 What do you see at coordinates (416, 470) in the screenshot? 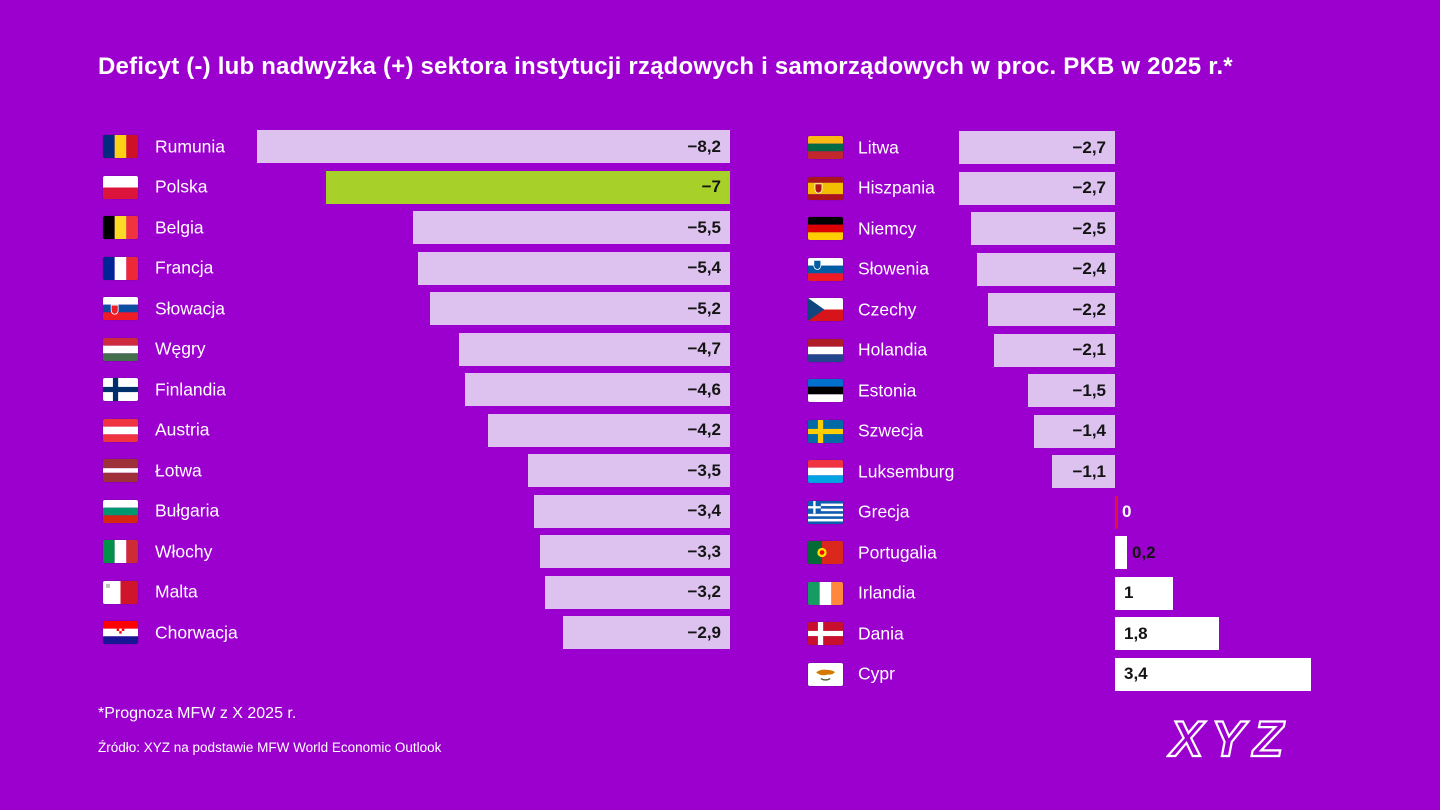
I see `chart-row-lotwa: Łotwa −3,5` at bounding box center [416, 470].